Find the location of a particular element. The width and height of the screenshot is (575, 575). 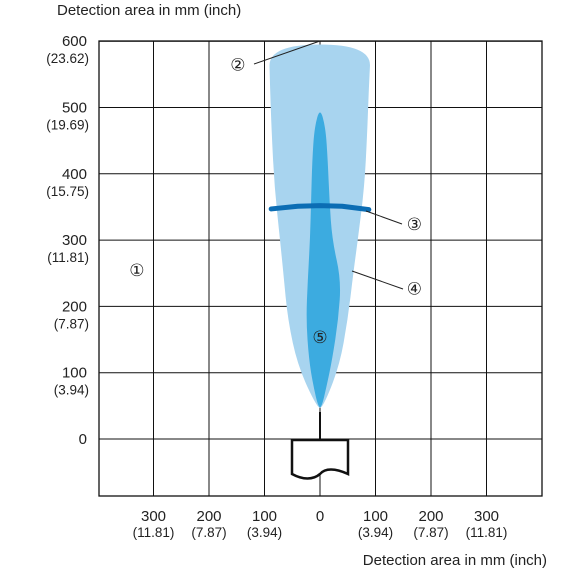

y-tick-label: 500 is located at coordinates (74, 108).